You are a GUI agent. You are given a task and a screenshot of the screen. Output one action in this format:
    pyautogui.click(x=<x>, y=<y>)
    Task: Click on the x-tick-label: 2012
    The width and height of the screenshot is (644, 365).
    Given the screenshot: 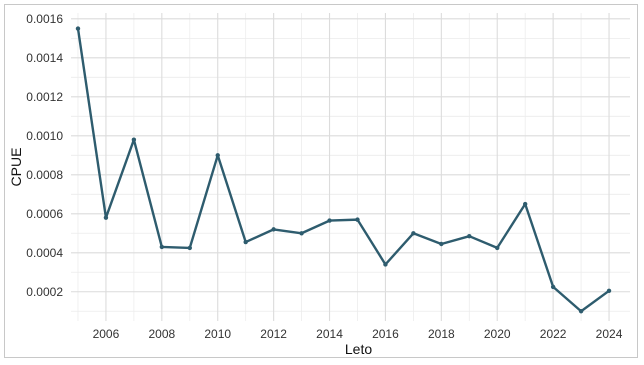 What is the action you would take?
    pyautogui.click(x=273, y=334)
    